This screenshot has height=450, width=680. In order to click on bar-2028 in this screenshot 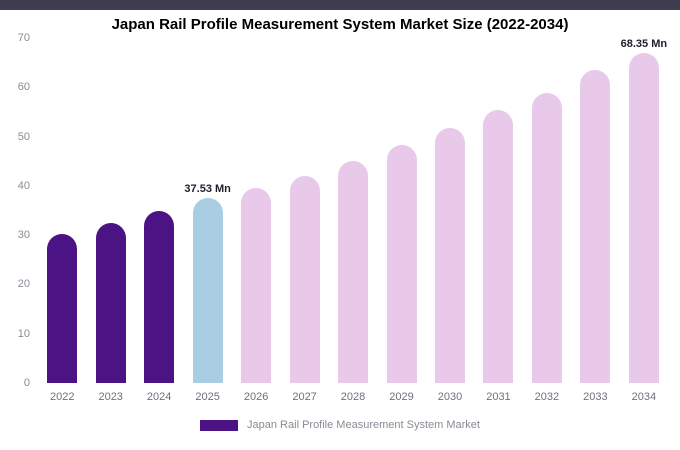, I will do `click(353, 210)`.